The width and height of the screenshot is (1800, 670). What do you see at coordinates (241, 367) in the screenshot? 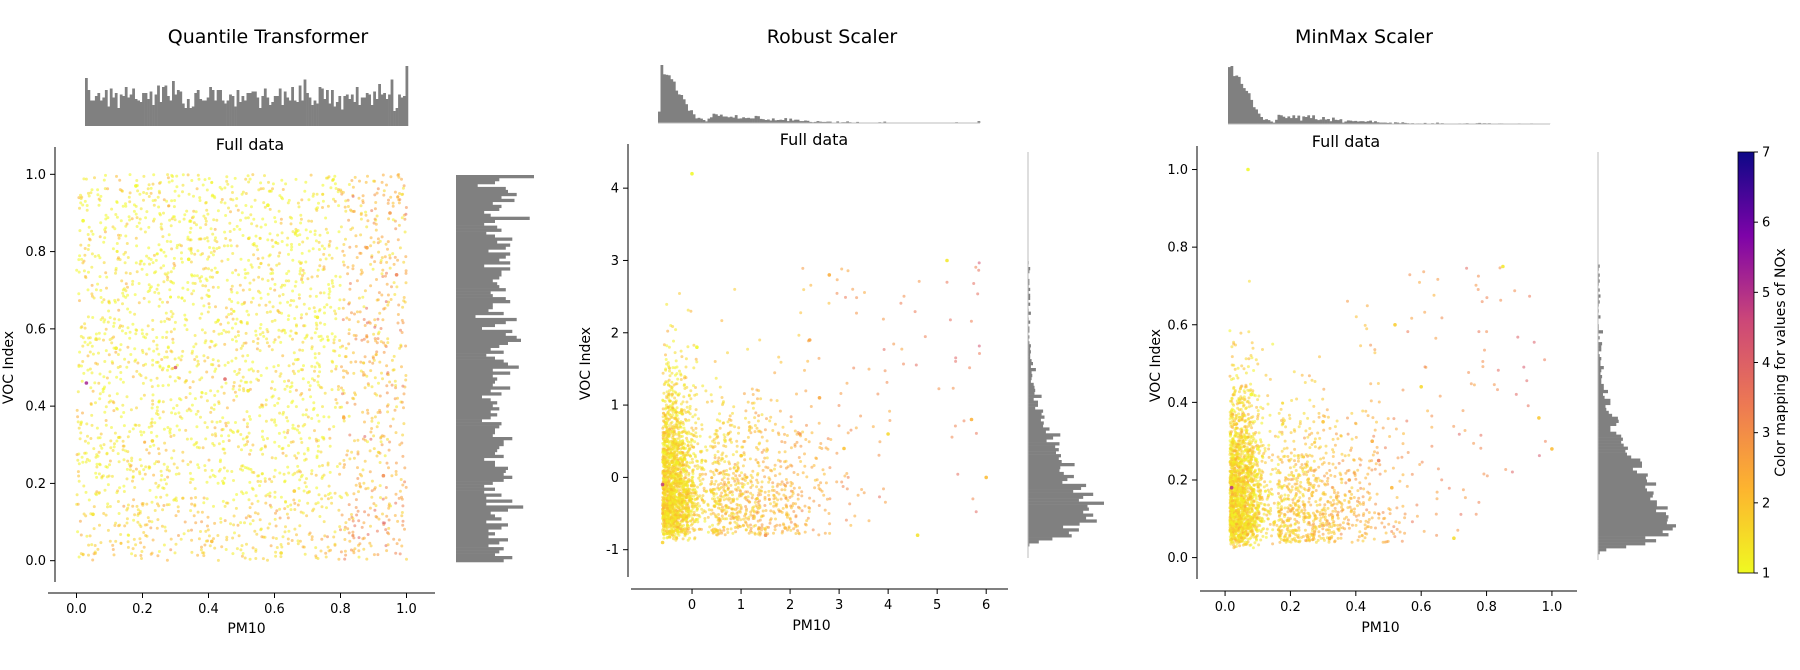
I see `scatter-points` at bounding box center [241, 367].